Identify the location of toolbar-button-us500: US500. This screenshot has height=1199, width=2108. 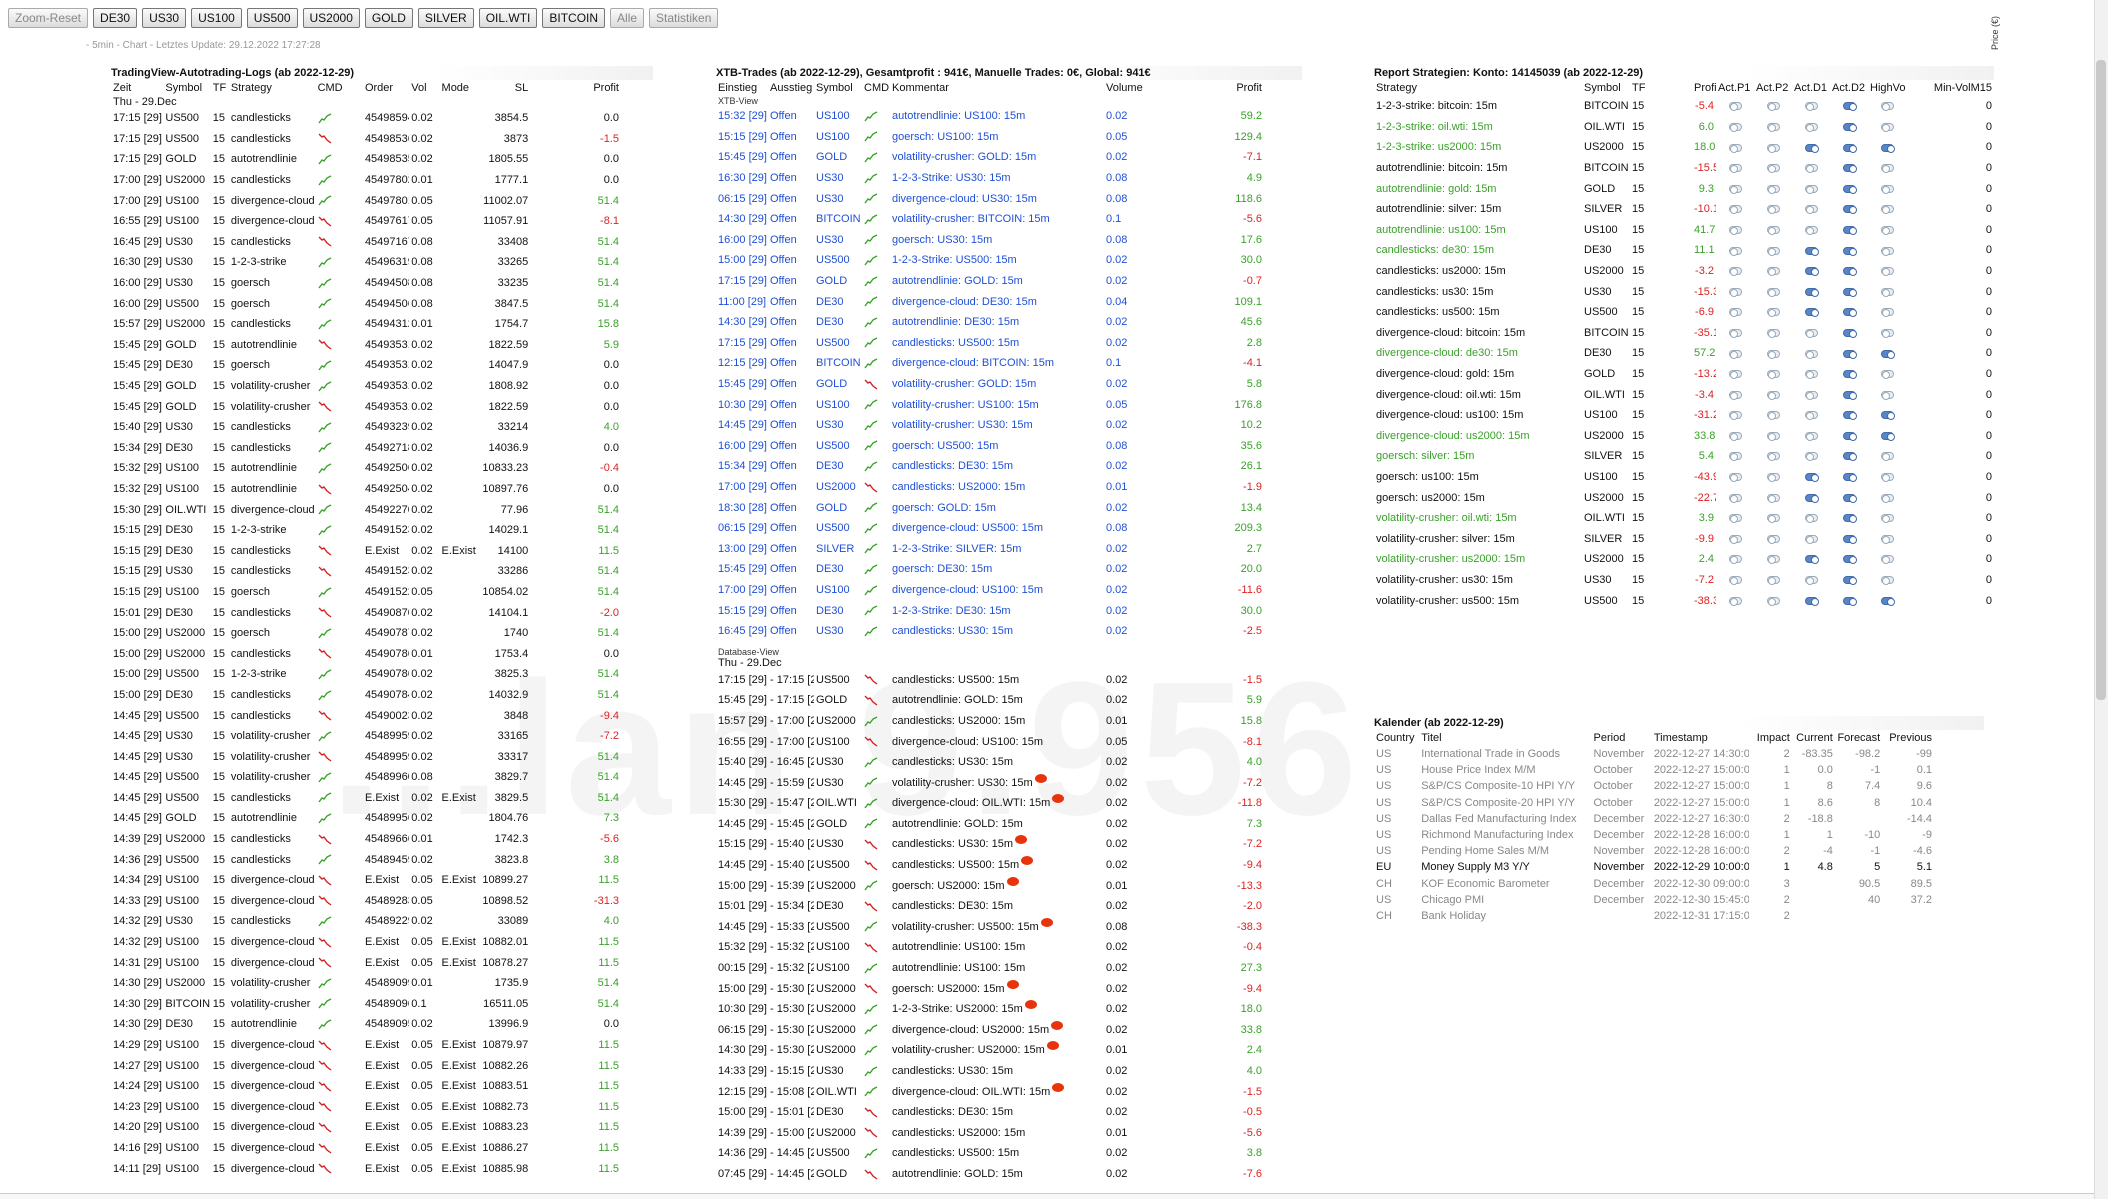
(272, 18).